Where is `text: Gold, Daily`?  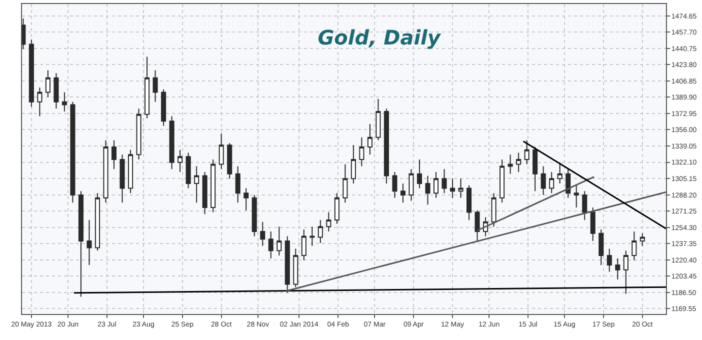 text: Gold, Daily is located at coordinates (380, 37).